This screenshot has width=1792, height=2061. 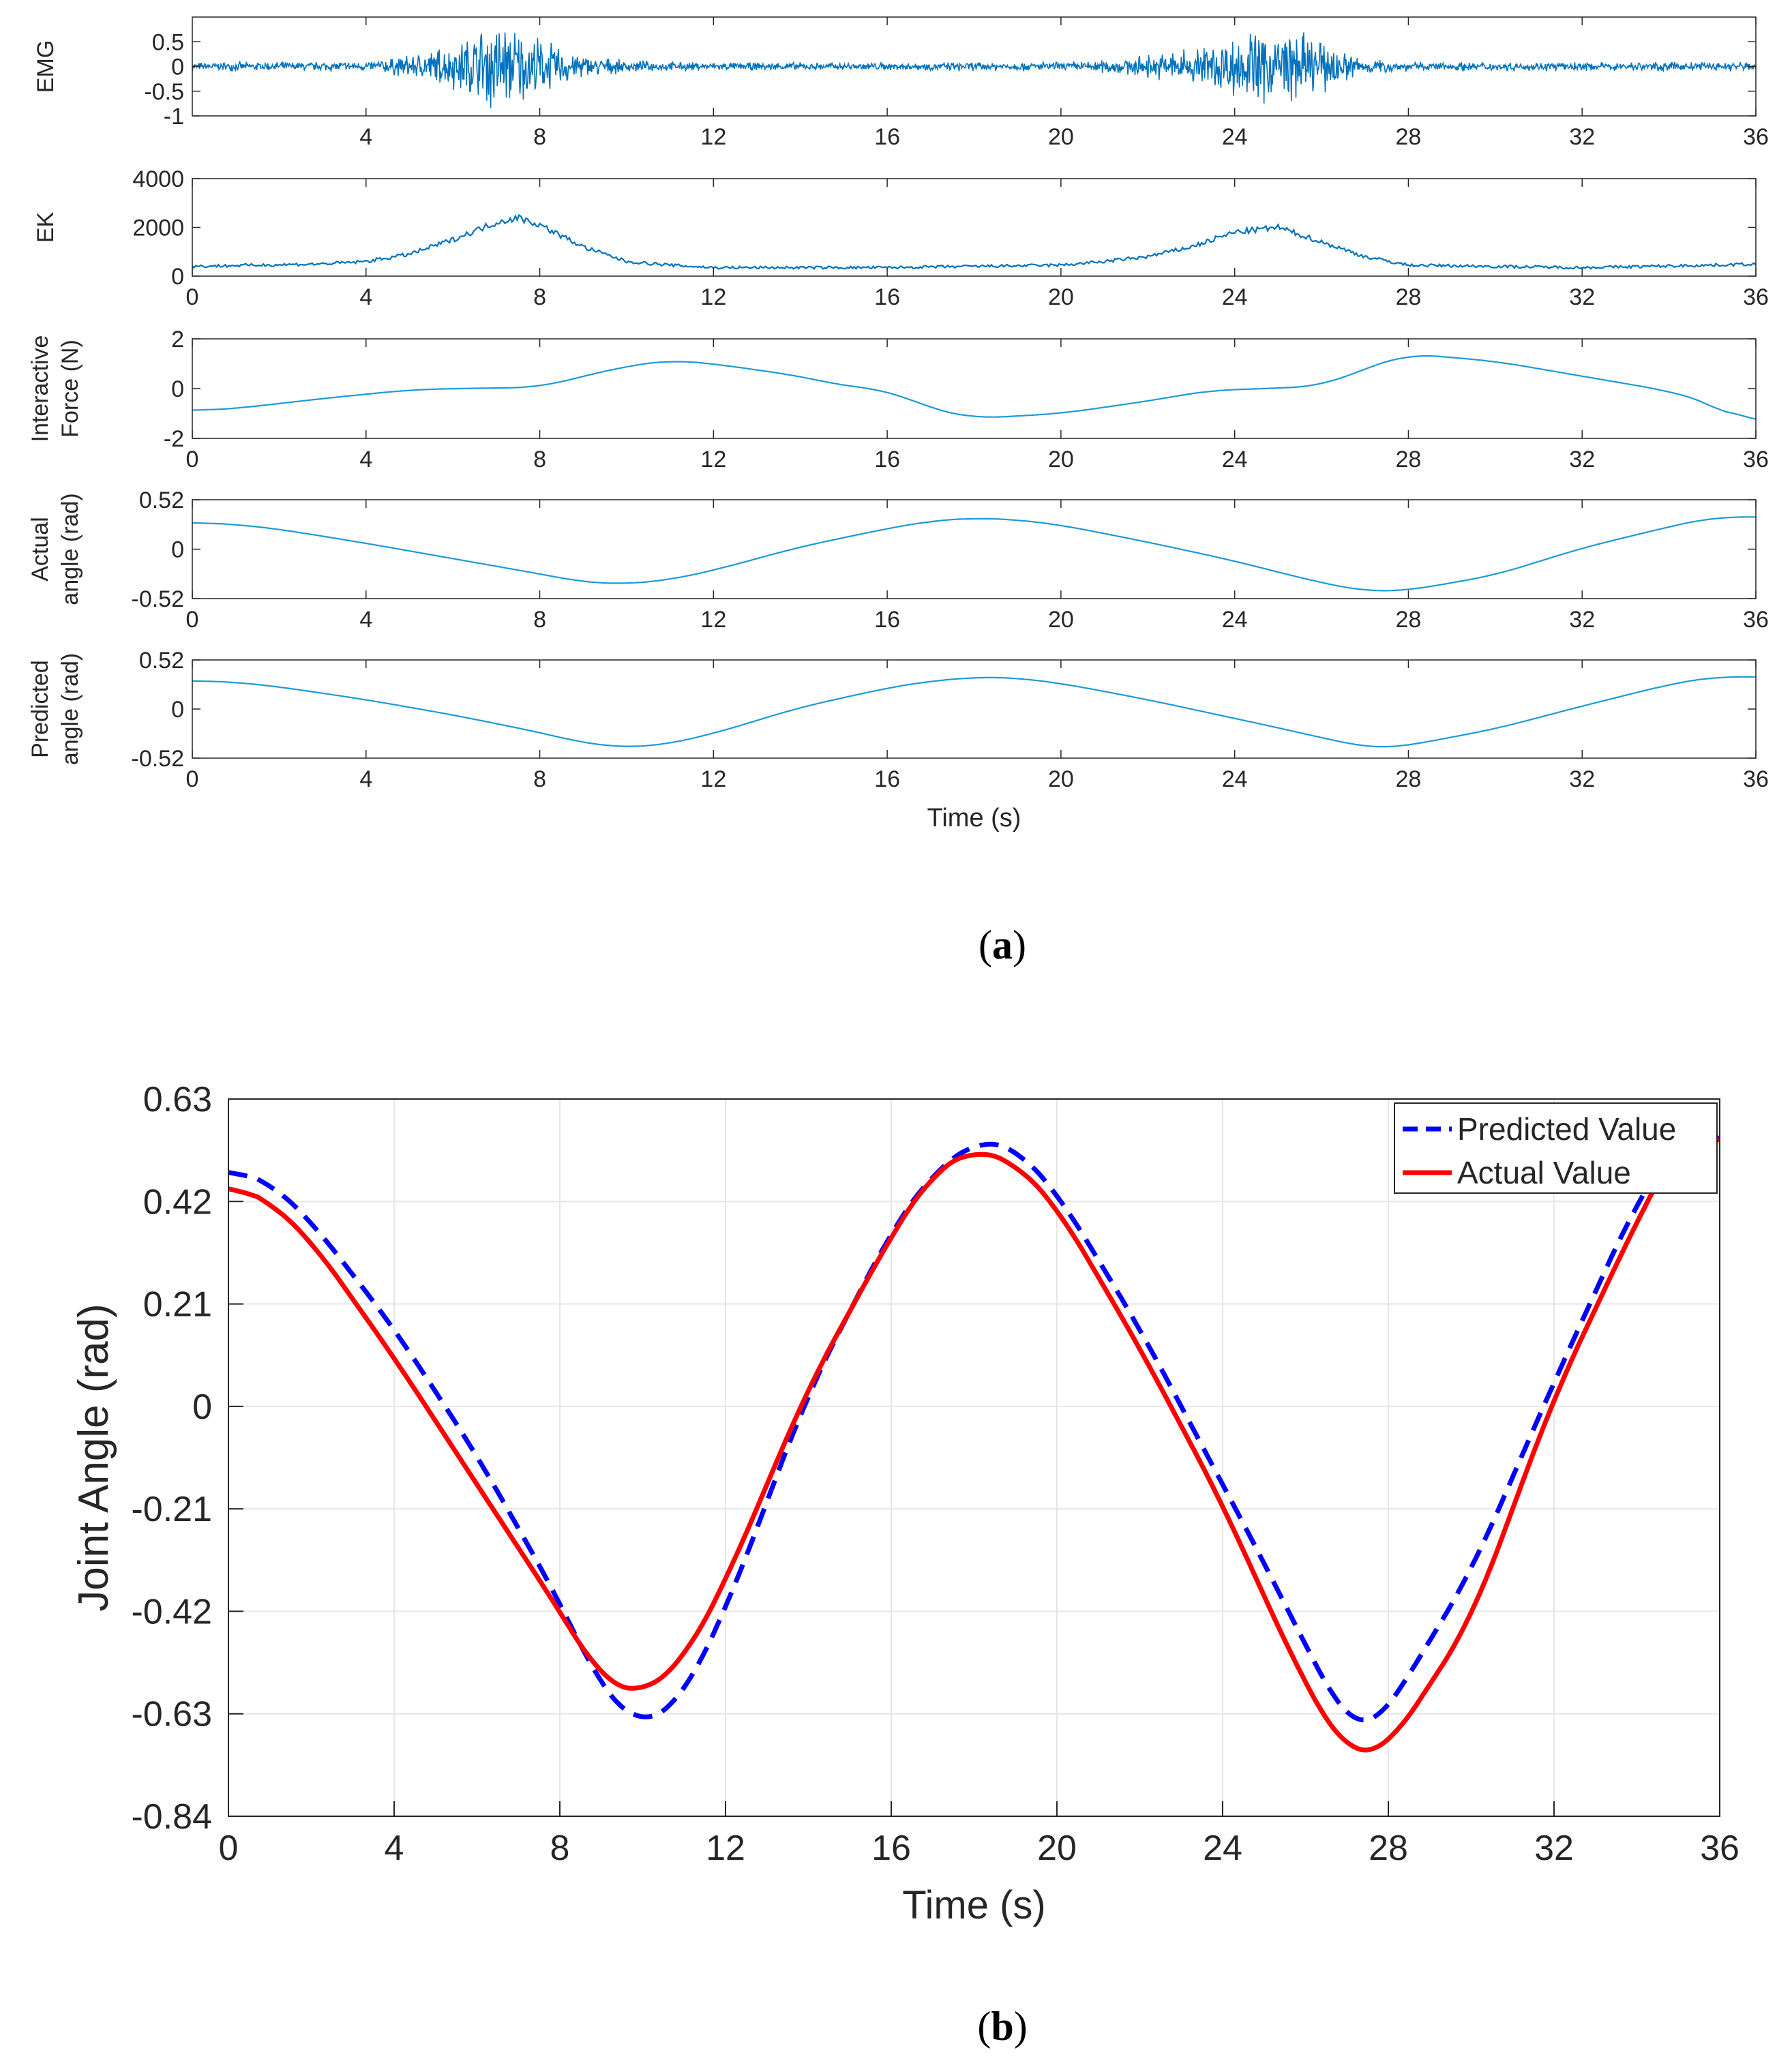 I want to click on y-tick-label: 0.63, so click(x=177, y=1099).